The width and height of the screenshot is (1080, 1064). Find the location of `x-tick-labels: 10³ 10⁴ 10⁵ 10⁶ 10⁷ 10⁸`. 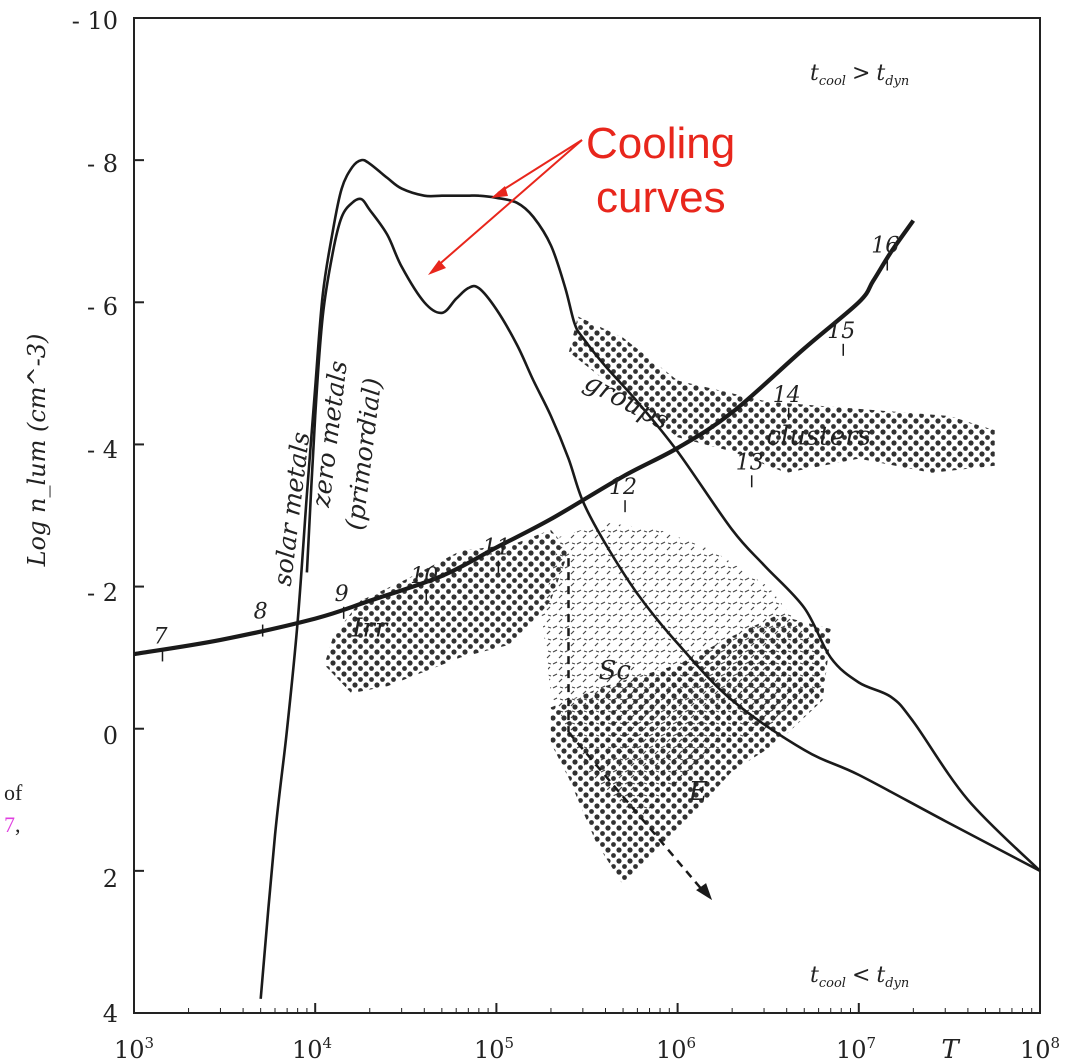

x-tick-labels: 10³ 10⁴ 10⁵ 10⁶ 10⁷ 10⁸ is located at coordinates (587, 1049).